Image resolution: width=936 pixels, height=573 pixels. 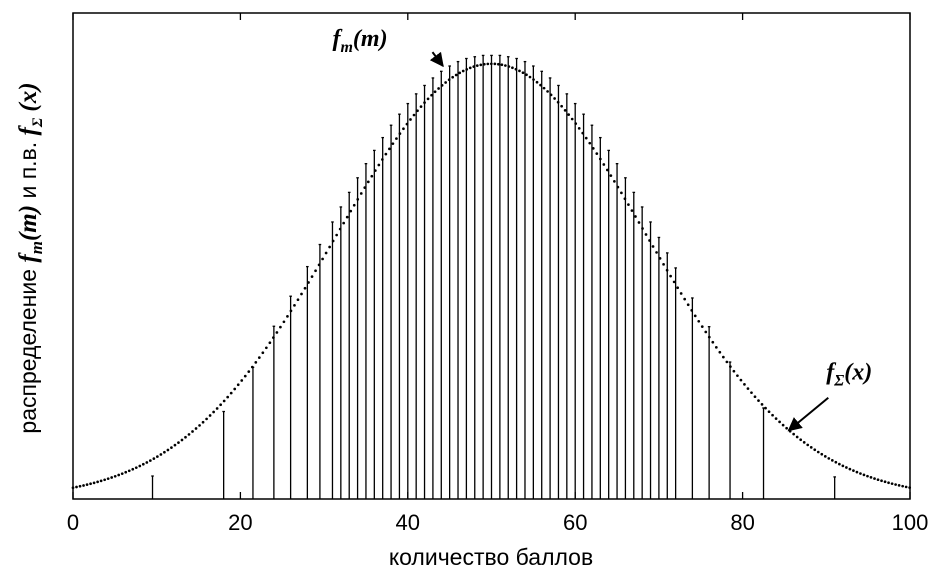 What do you see at coordinates (742, 522) in the screenshot?
I see `x-tick-label: 80` at bounding box center [742, 522].